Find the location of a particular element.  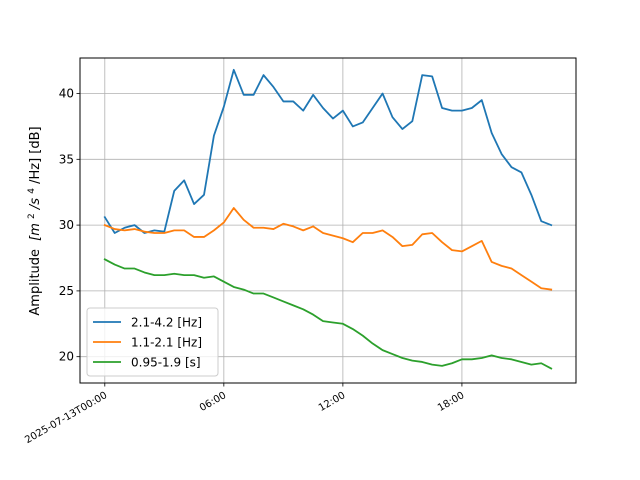

y-tick-label: 20 is located at coordinates (66, 357).